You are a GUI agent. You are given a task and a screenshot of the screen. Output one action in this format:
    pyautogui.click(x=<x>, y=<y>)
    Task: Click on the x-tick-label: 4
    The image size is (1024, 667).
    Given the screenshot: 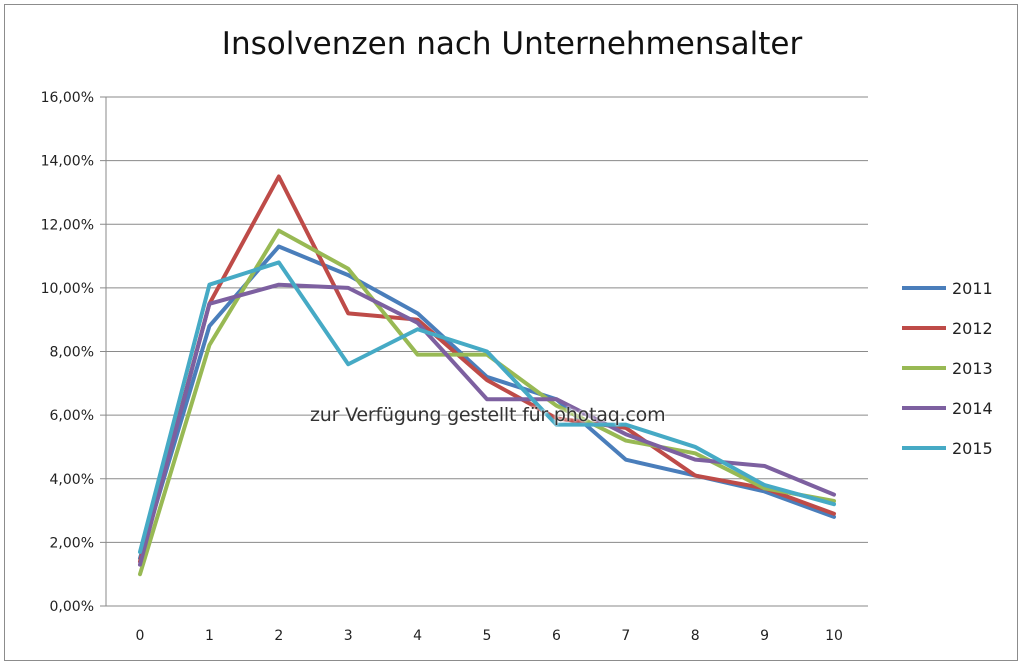 What is the action you would take?
    pyautogui.click(x=417, y=636)
    